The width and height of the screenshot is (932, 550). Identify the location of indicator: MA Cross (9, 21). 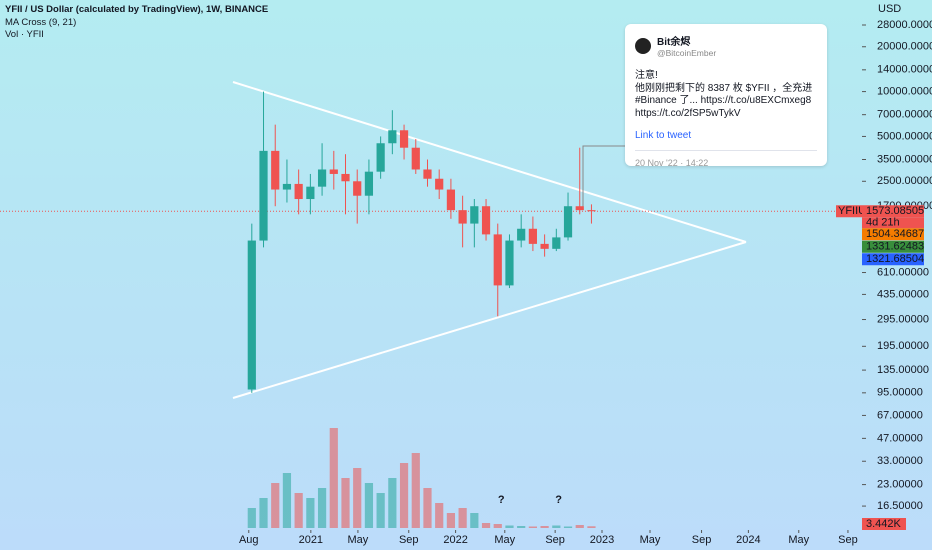
(41, 22).